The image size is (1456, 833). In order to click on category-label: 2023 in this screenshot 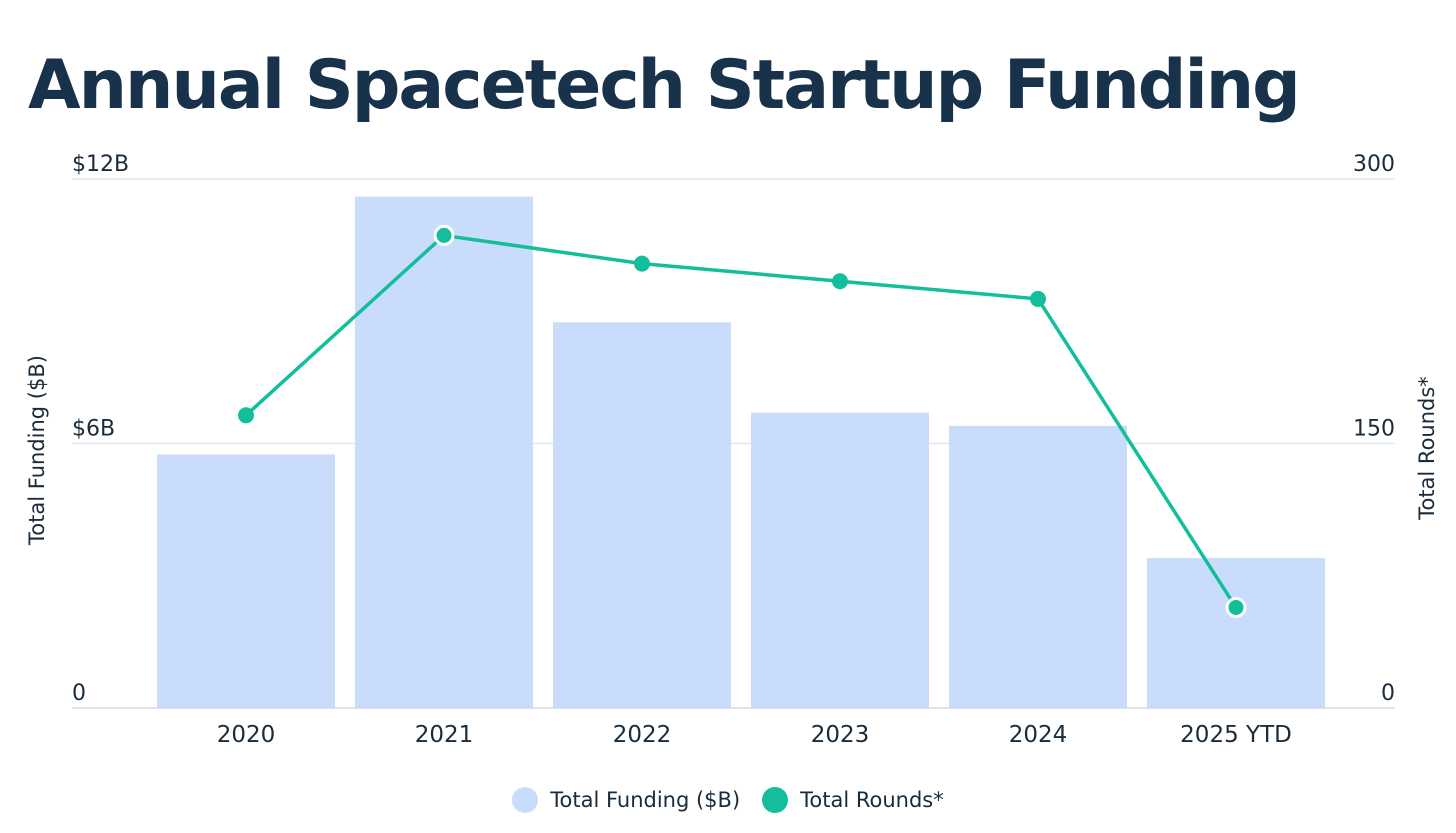, I will do `click(840, 735)`.